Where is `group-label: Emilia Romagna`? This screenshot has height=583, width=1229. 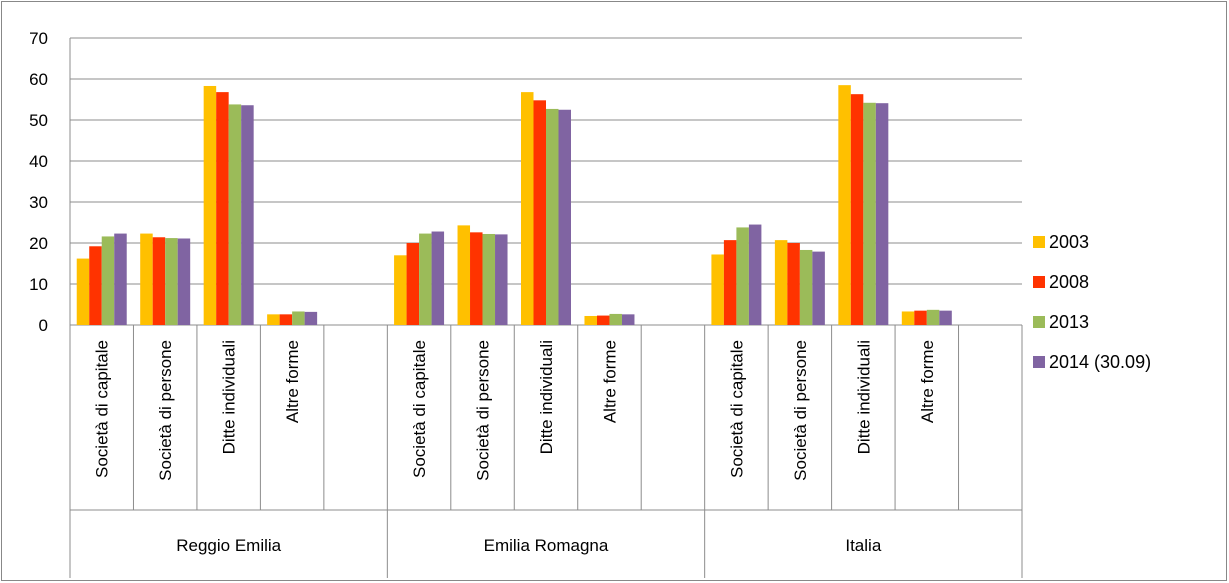 group-label: Emilia Romagna is located at coordinates (546, 545).